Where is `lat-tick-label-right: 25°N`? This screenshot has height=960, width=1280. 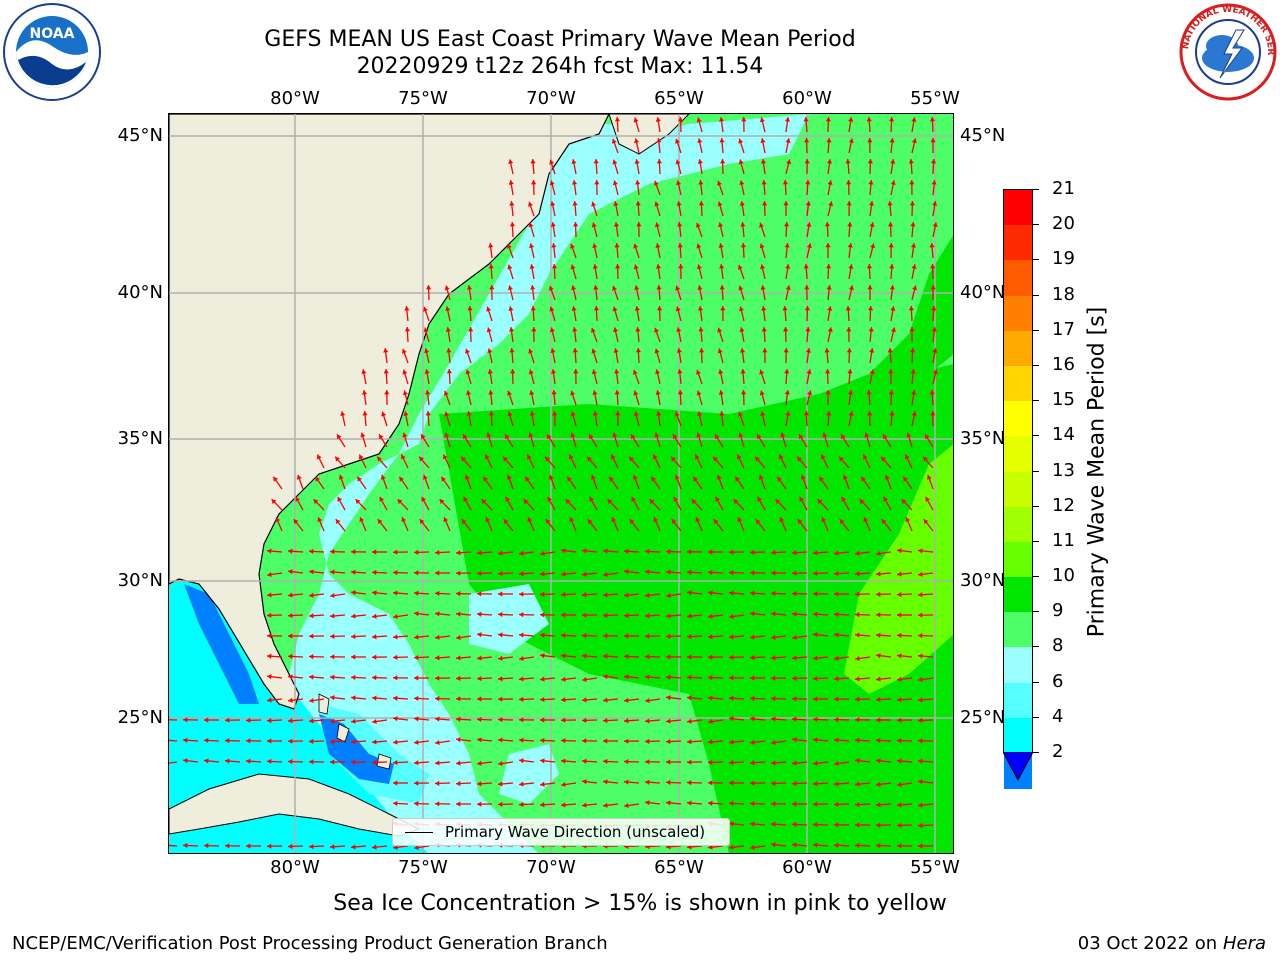
lat-tick-label-right: 25°N is located at coordinates (983, 717).